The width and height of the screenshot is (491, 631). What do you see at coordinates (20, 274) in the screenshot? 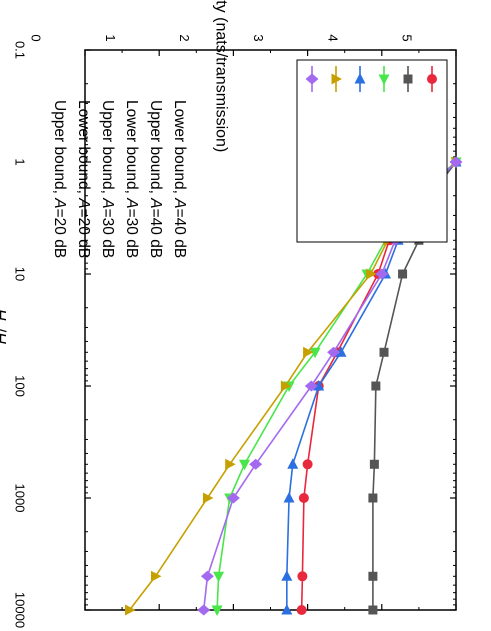
I see `x-tick-label: 10` at bounding box center [20, 274].